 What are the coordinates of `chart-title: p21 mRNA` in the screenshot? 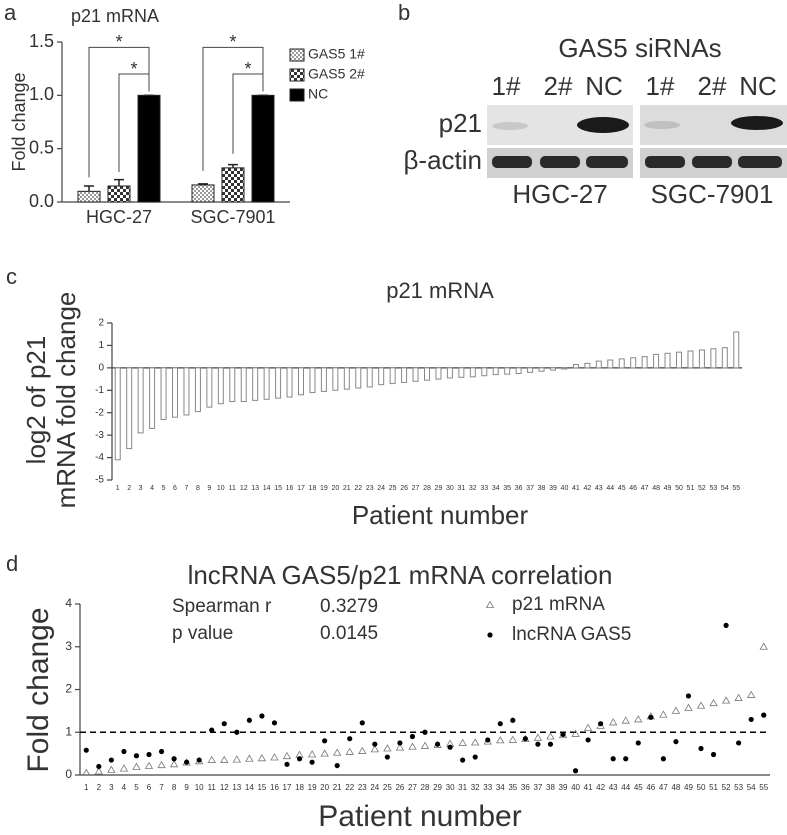 It's located at (115, 16).